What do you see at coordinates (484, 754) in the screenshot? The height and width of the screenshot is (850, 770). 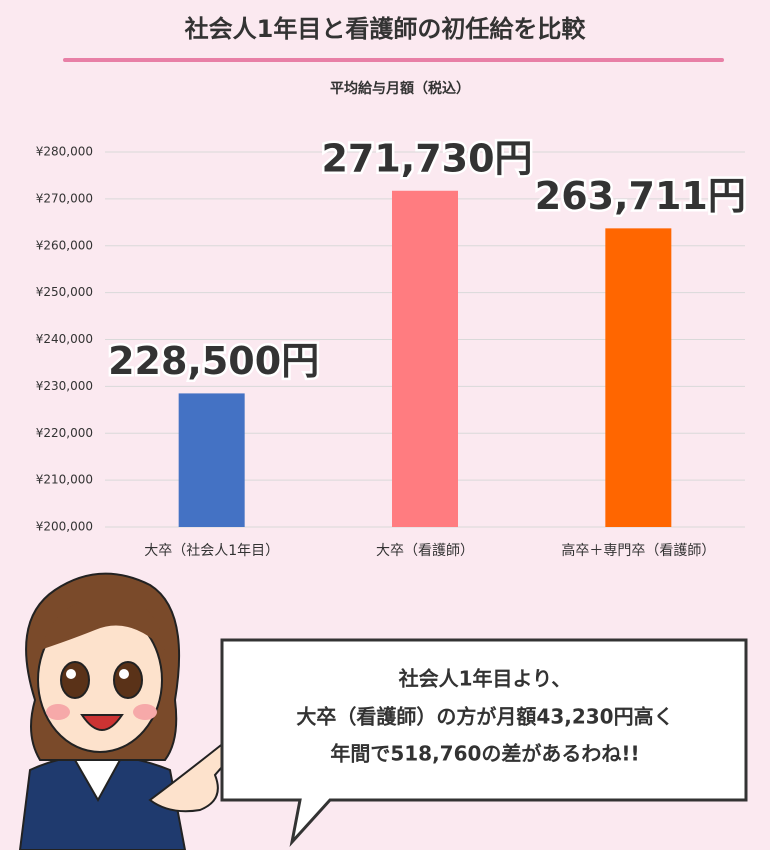 I see `callout-line: 年間で518,760の差があるわね!!` at bounding box center [484, 754].